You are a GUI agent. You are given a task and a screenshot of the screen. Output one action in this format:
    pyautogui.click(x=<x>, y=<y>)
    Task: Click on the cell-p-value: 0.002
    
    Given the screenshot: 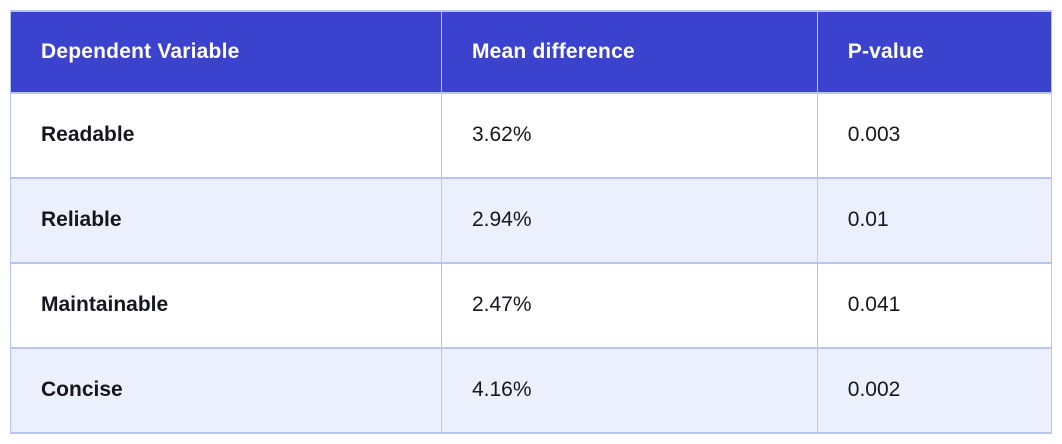 What is the action you would take?
    pyautogui.click(x=934, y=390)
    